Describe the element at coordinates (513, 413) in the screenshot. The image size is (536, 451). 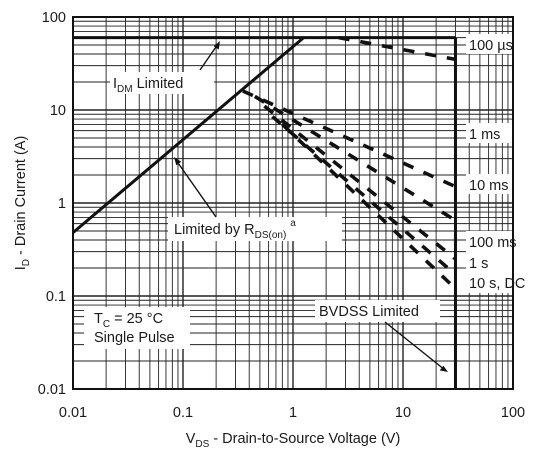
I see `x-tick-label: 100` at that location.